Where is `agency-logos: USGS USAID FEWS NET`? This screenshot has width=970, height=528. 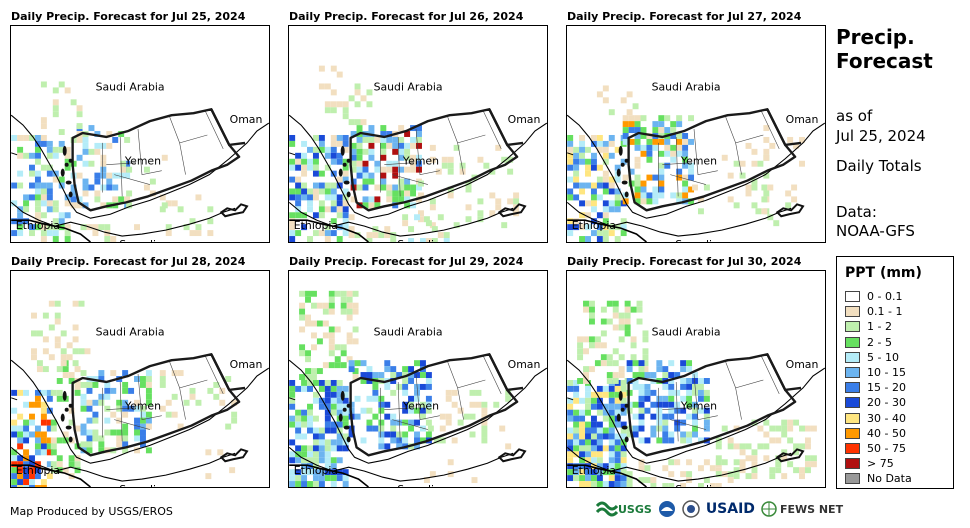
agency-logos: USGS USAID FEWS NET is located at coordinates (719, 509).